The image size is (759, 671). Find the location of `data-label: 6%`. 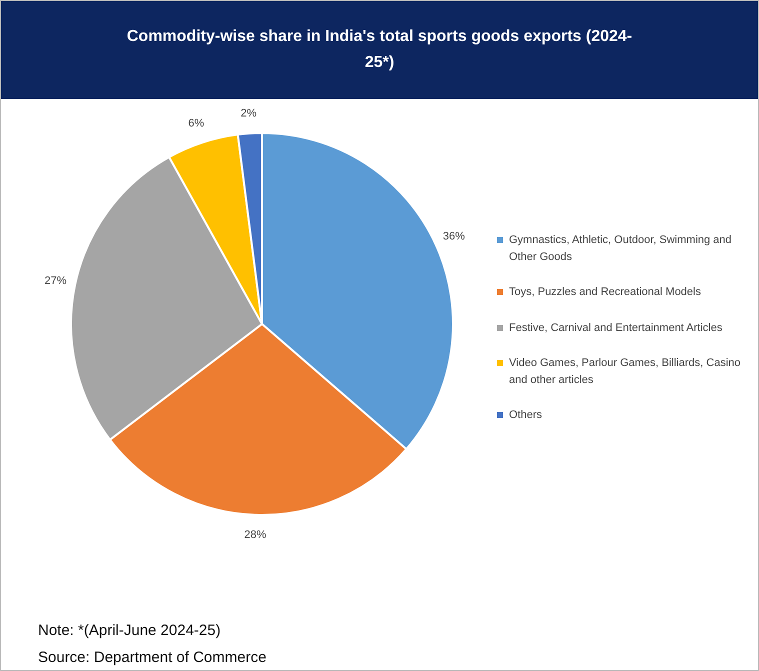

data-label: 6% is located at coordinates (196, 124).